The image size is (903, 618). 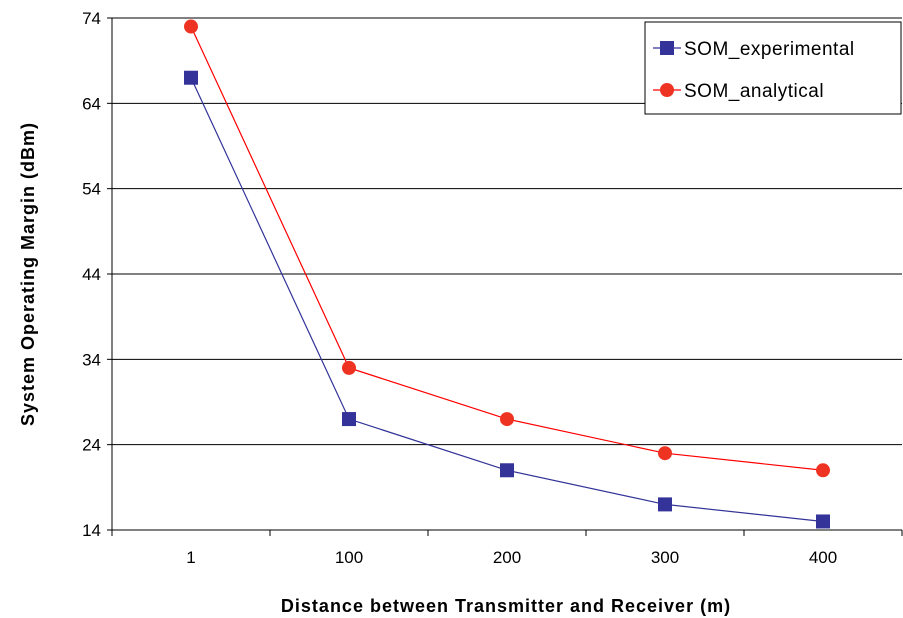 I want to click on x-tick-label: 100, so click(x=349, y=557).